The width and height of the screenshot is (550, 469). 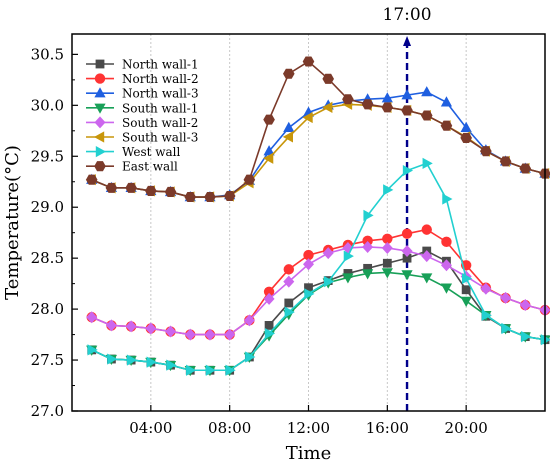 I want to click on annotation-label: 17:00, so click(x=407, y=15).